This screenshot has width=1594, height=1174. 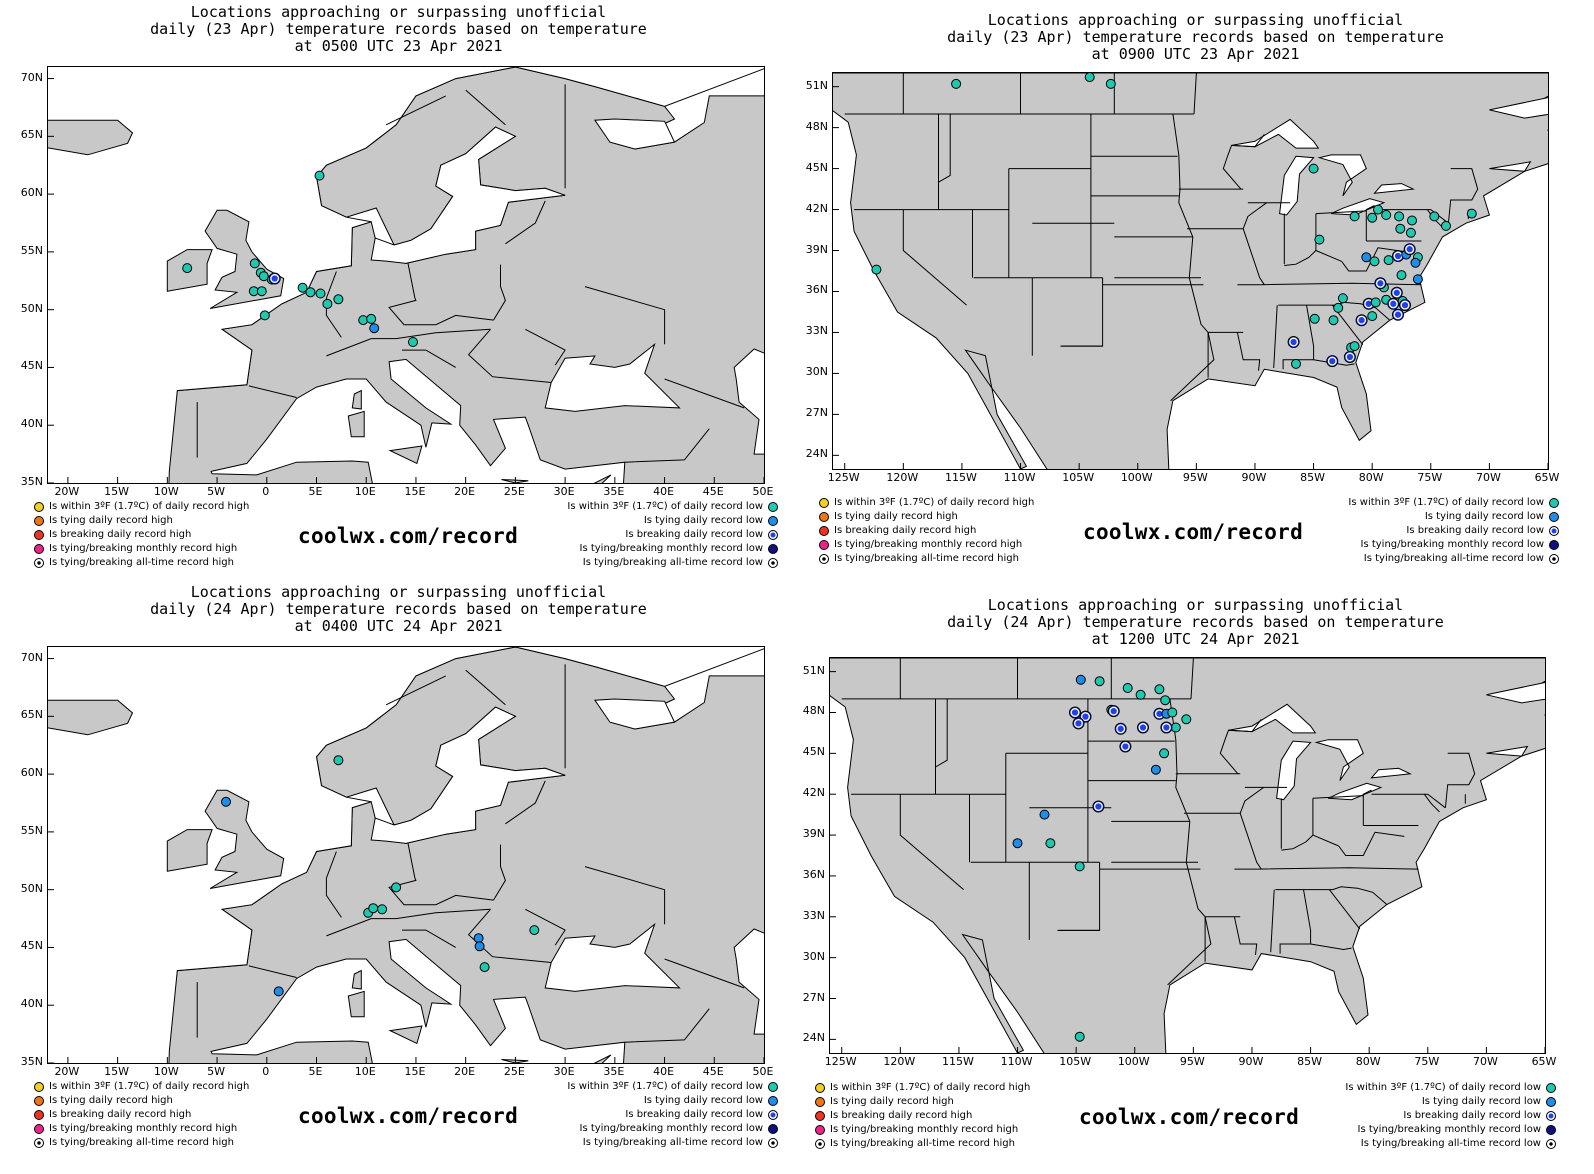 What do you see at coordinates (1254, 477) in the screenshot?
I see `longitude-label: 90W` at bounding box center [1254, 477].